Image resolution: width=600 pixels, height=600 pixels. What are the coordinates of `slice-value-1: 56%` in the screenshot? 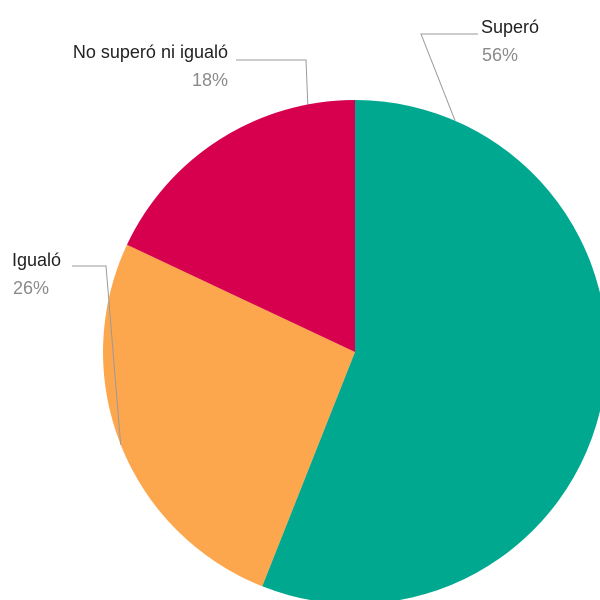 It's located at (500, 55).